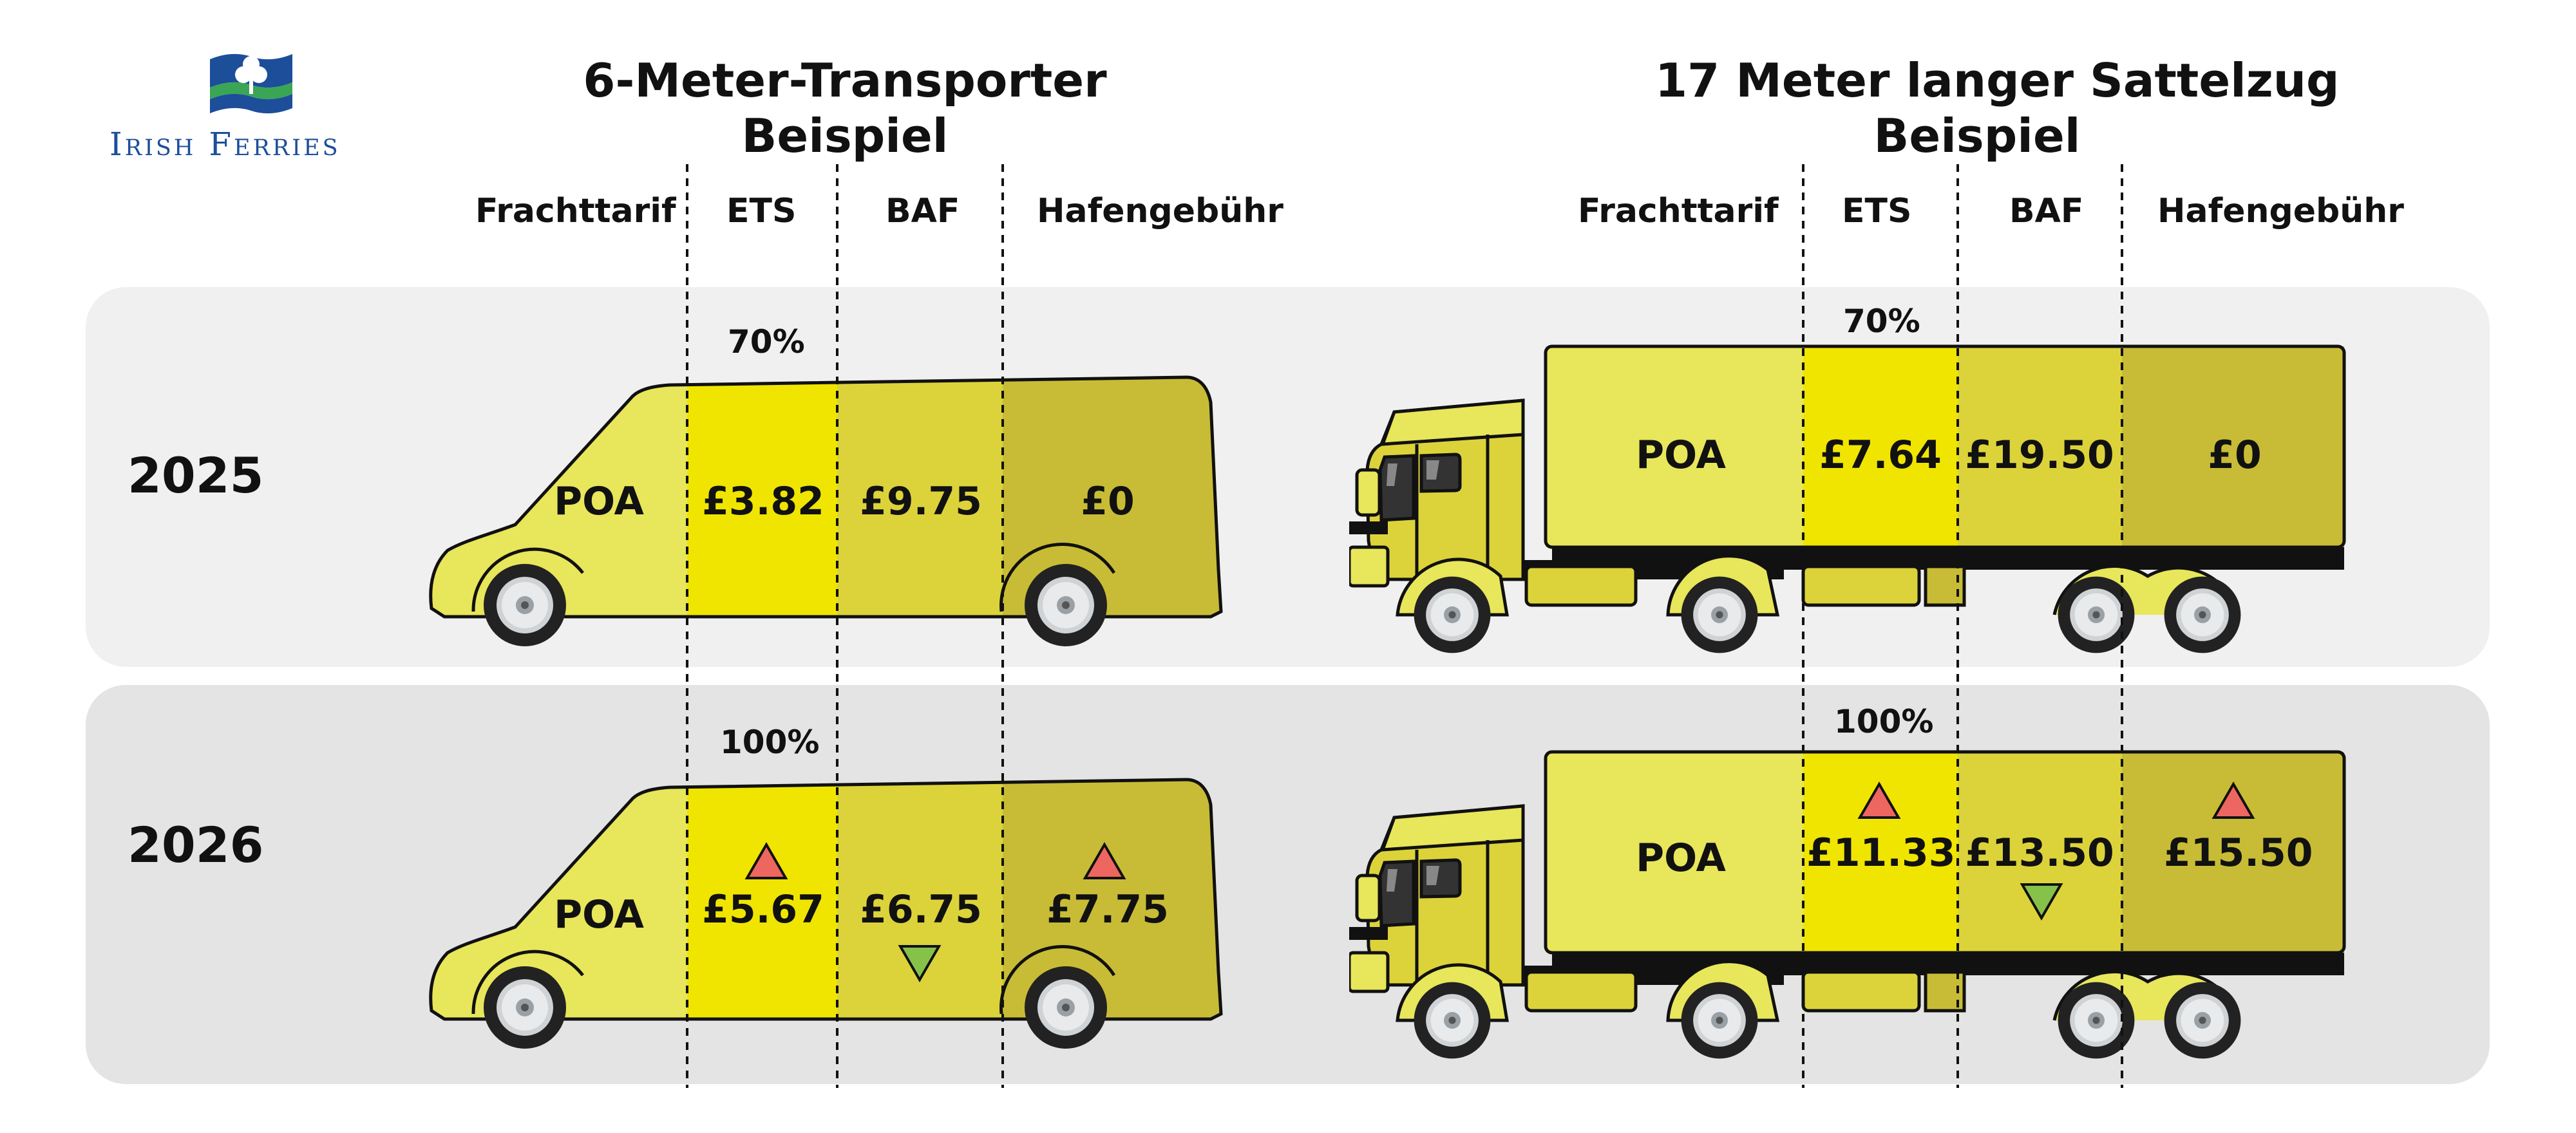 The image size is (2576, 1133). I want to click on van-ets-share-2025: 70%, so click(766, 341).